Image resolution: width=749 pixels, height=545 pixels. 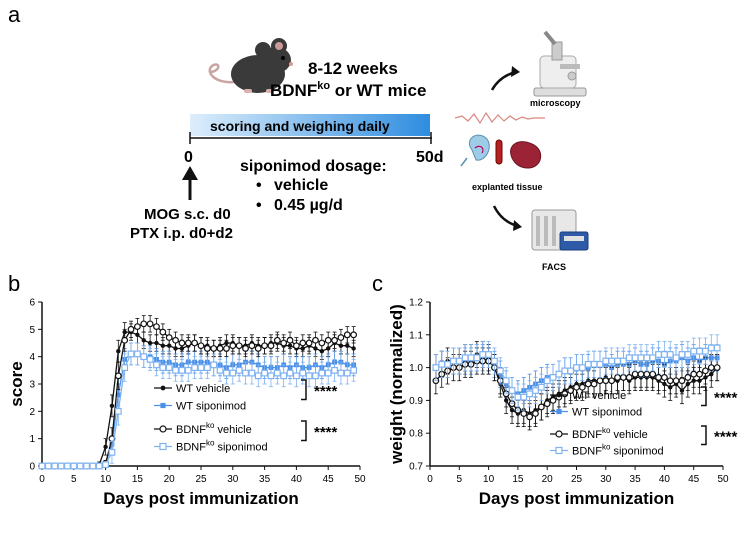 I want to click on timeline-label: scoring and weighing daily, so click(x=300, y=126).